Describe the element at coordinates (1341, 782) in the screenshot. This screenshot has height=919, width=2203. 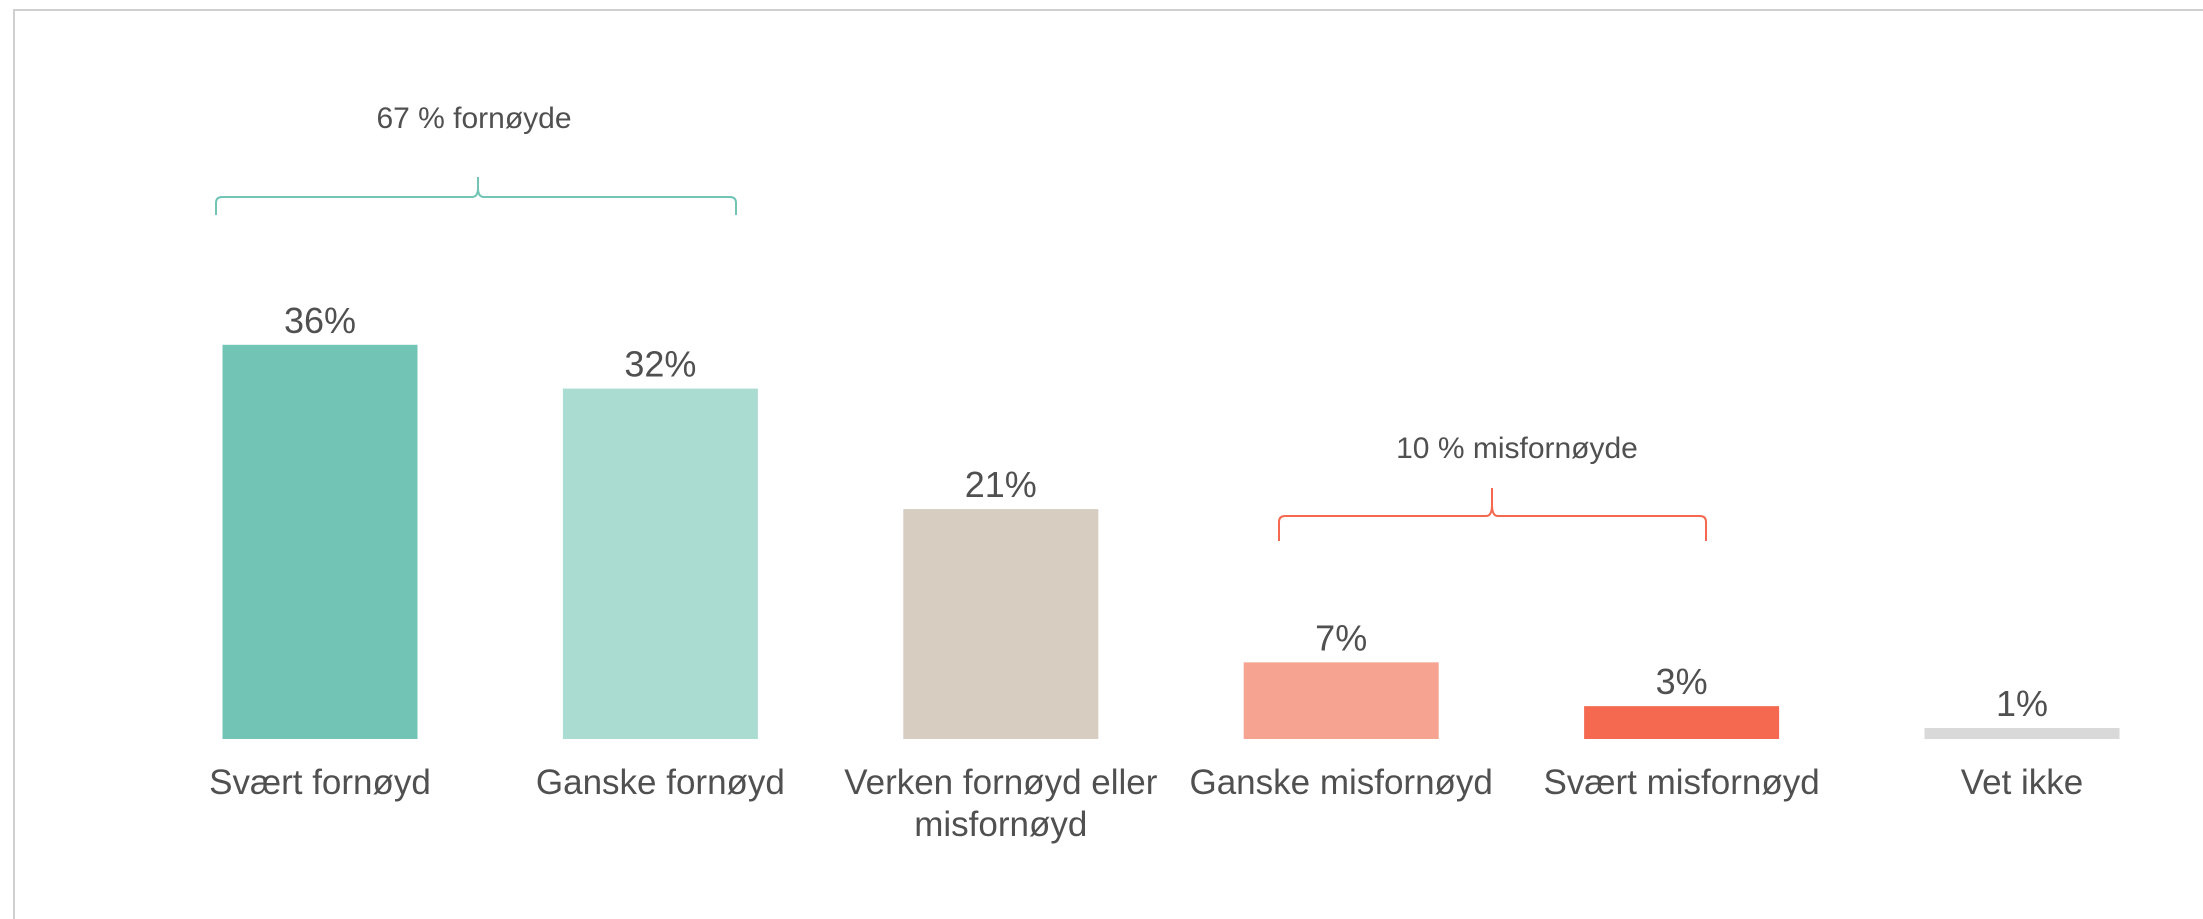
I see `category-label: Ganske misfornøyd` at that location.